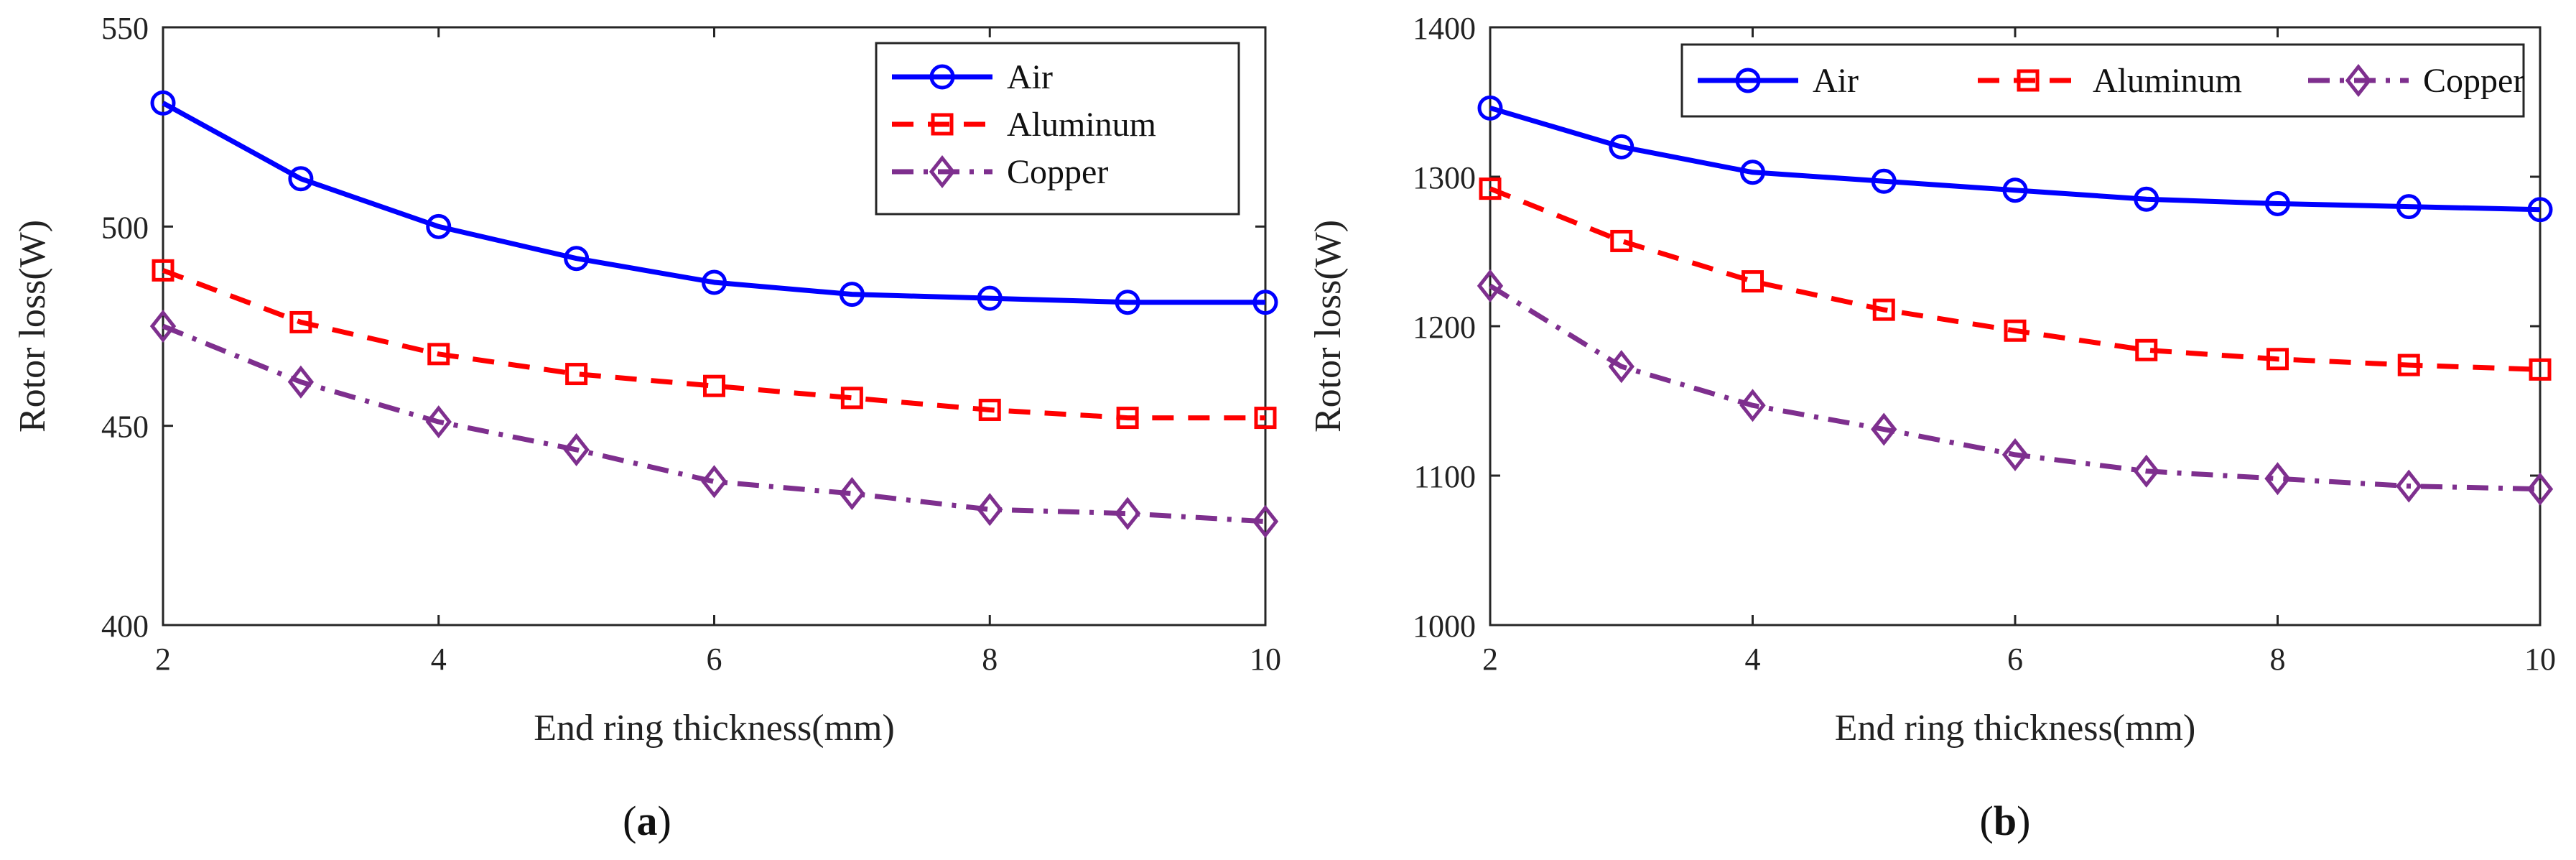  I want to click on y-tick-label: 1400, so click(1444, 28).